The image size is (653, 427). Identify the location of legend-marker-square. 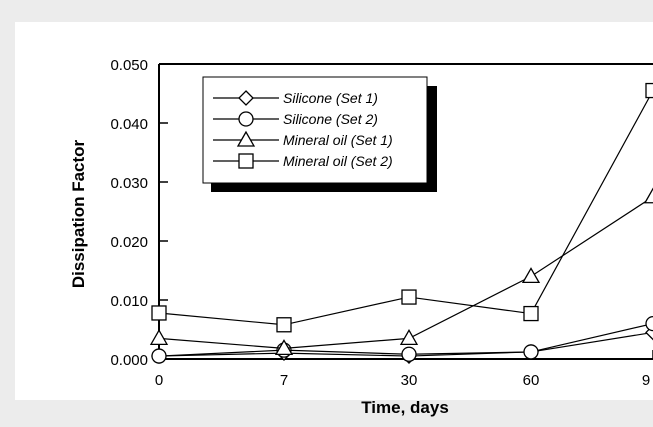
(246, 161).